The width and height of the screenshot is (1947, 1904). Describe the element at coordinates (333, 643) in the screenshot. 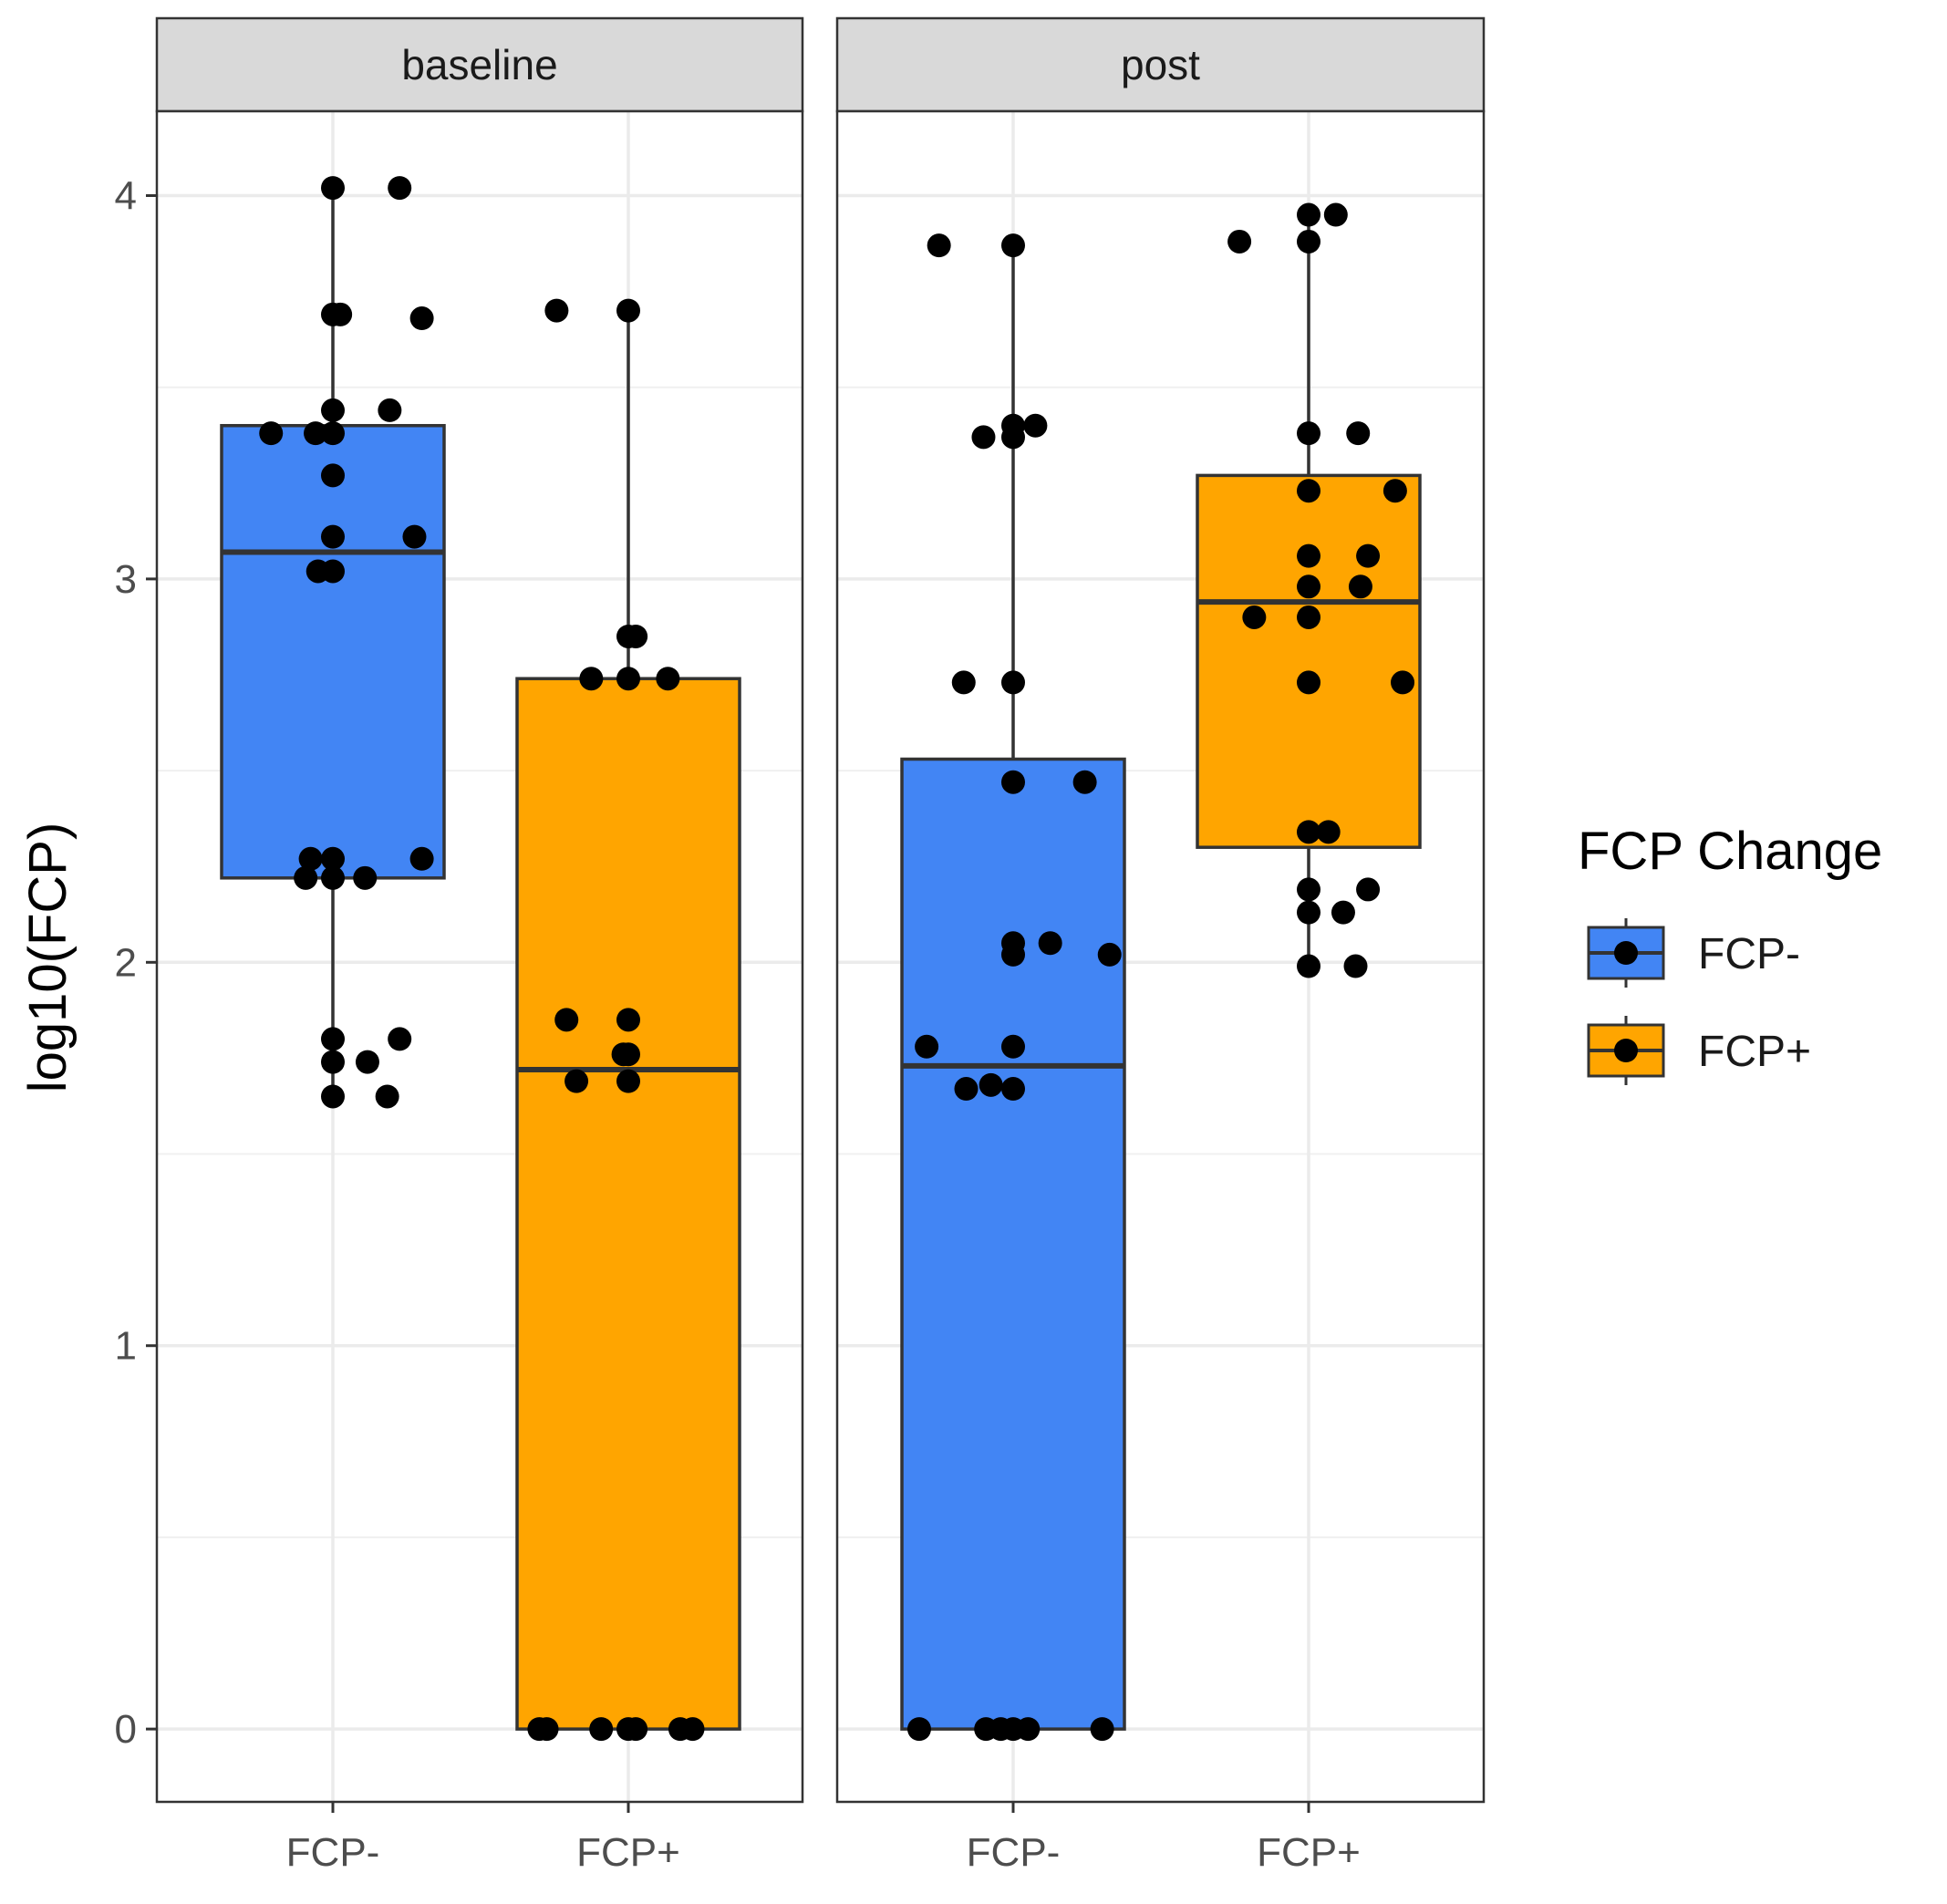

I see `box-baseline-FCP-` at that location.